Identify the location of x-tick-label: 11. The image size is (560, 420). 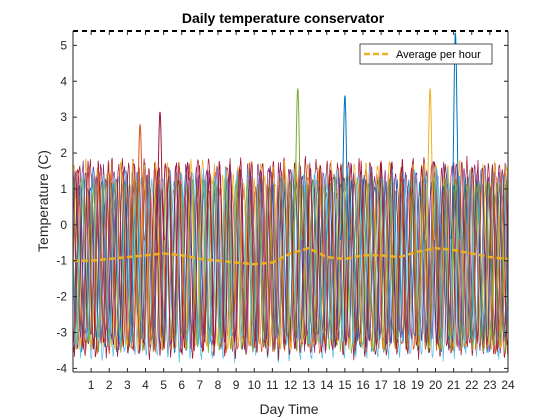
(272, 385).